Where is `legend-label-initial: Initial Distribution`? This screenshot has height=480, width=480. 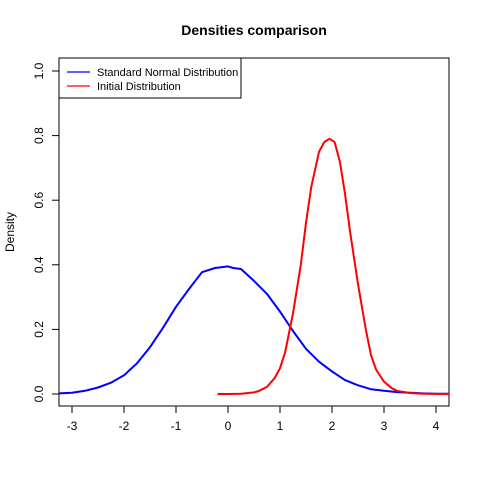
legend-label-initial: Initial Distribution is located at coordinates (139, 87).